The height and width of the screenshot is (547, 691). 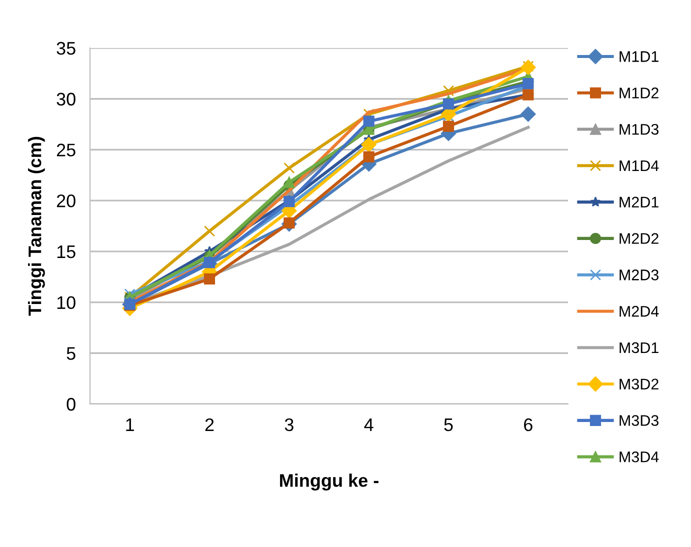 I want to click on legend-label: M3D4, so click(x=639, y=456).